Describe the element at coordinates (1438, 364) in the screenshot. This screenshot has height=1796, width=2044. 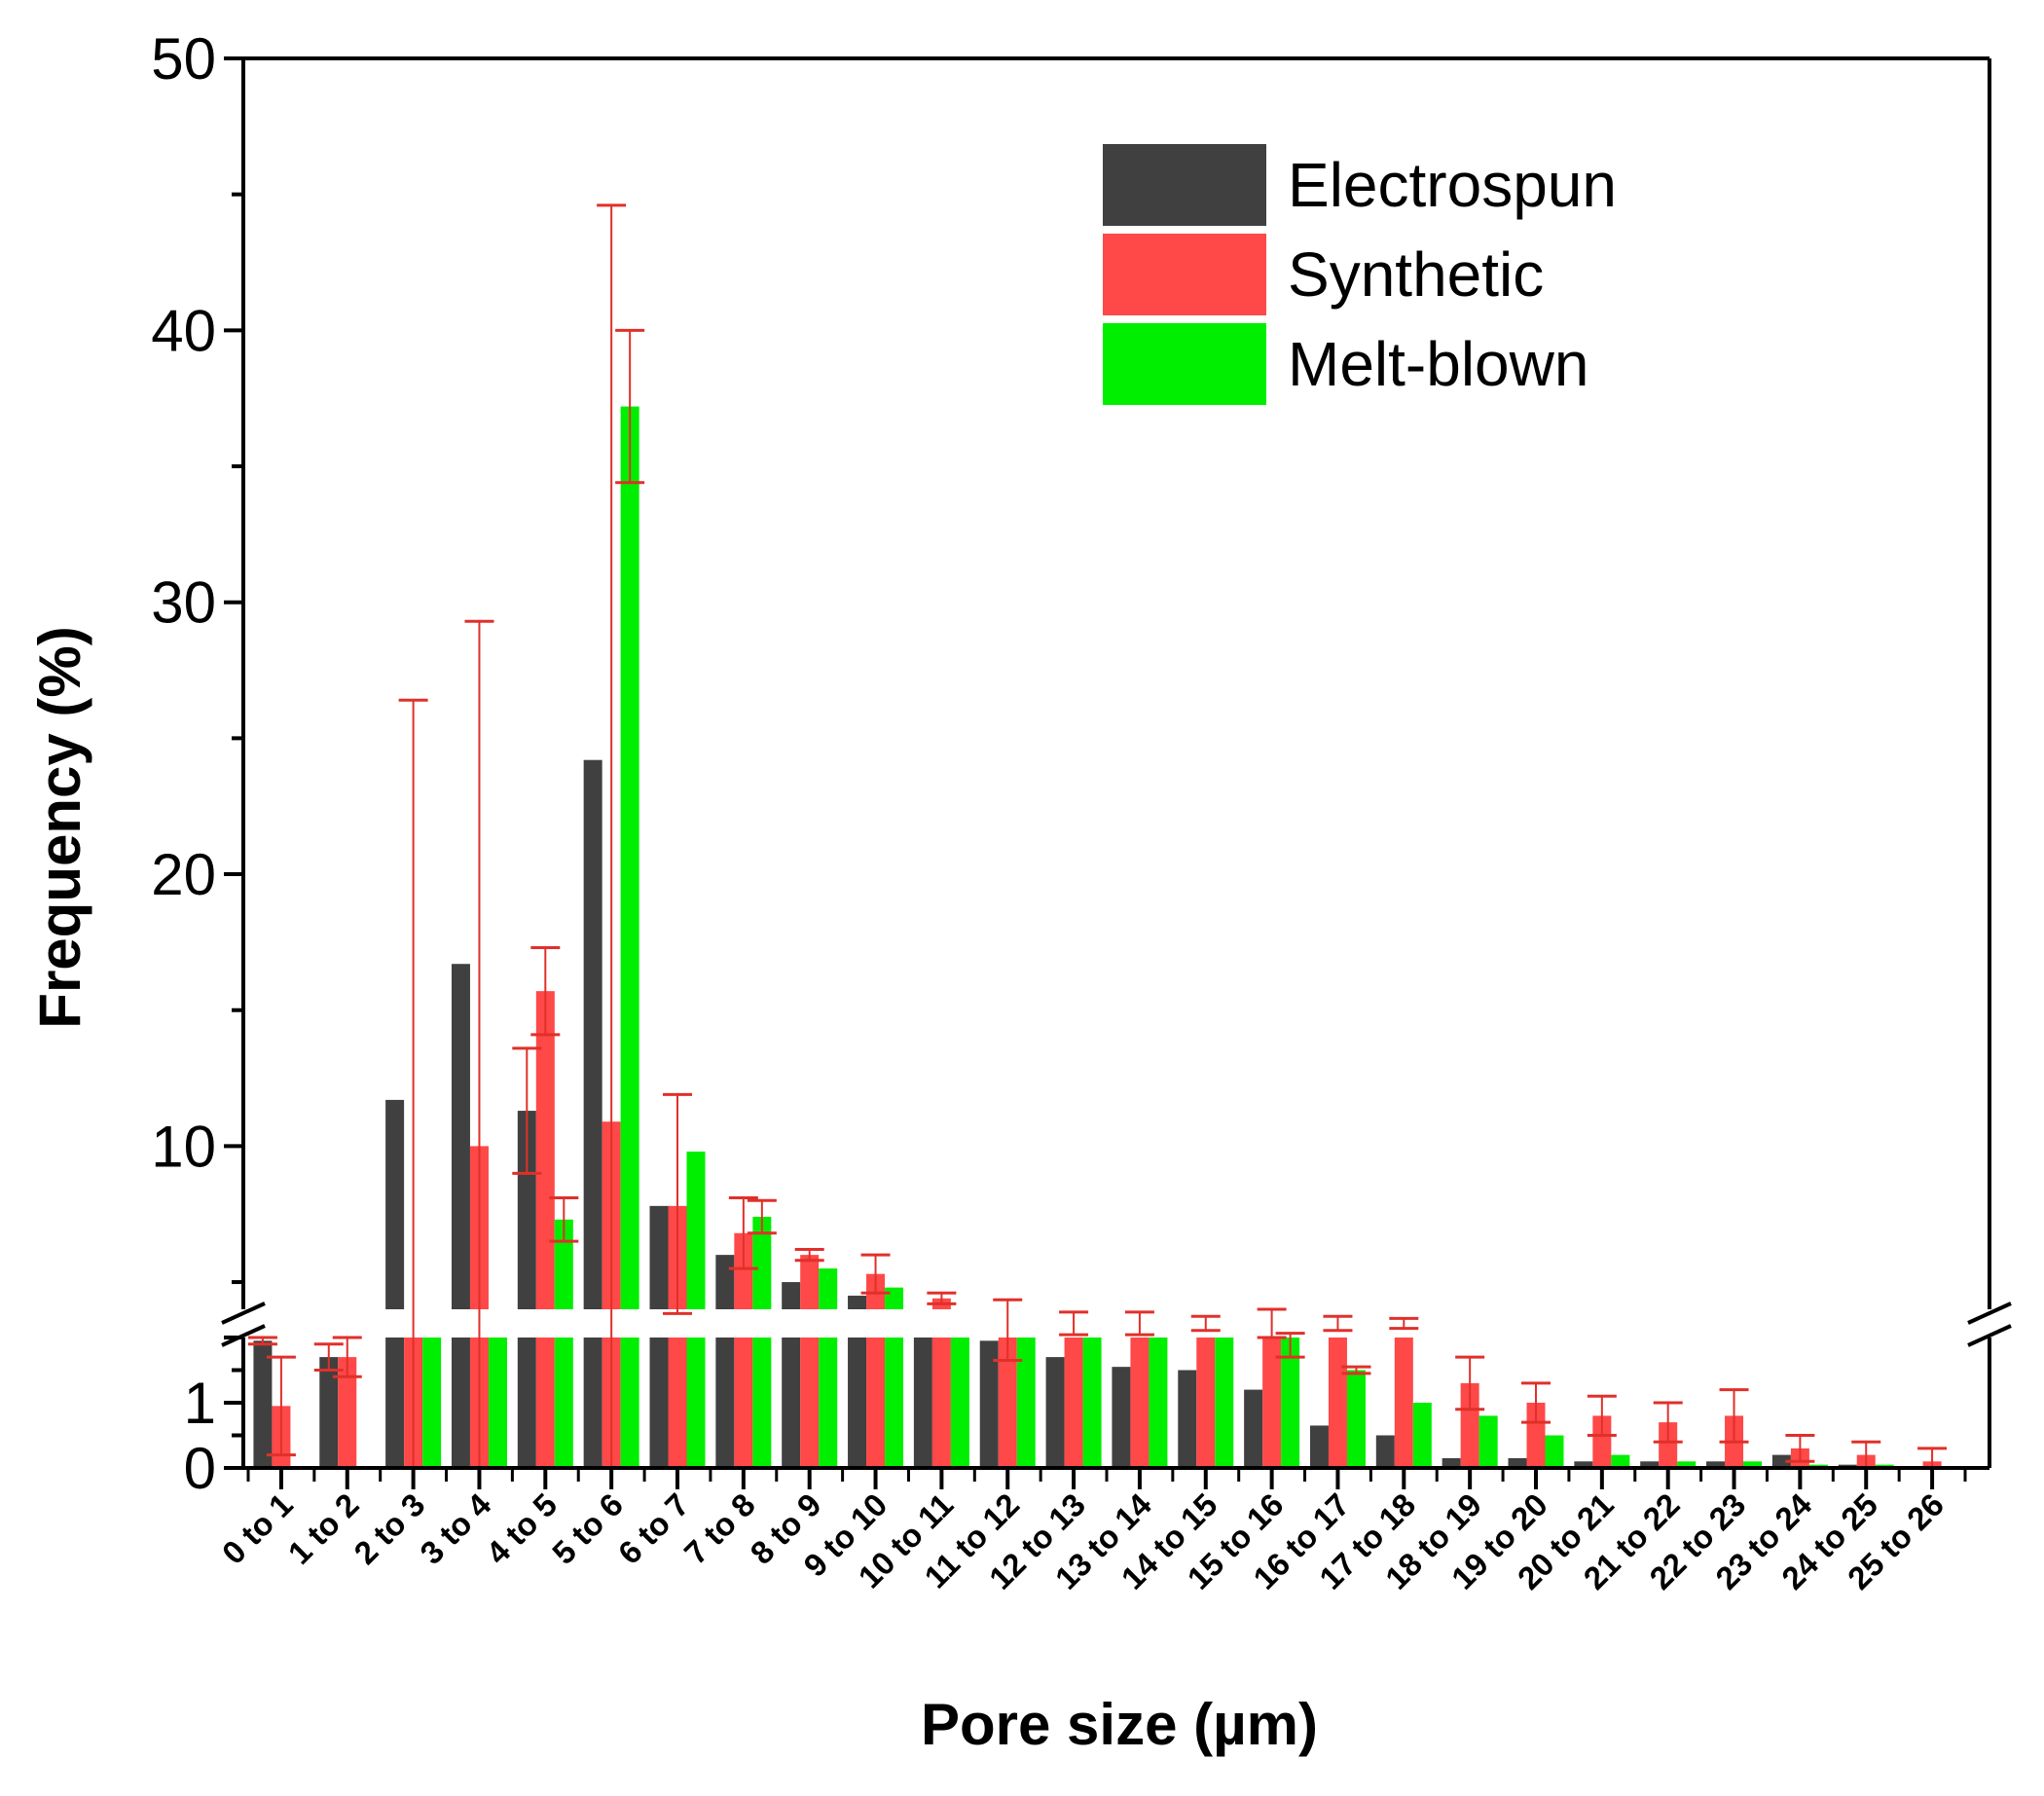
I see `legend-label: Melt-blown` at that location.